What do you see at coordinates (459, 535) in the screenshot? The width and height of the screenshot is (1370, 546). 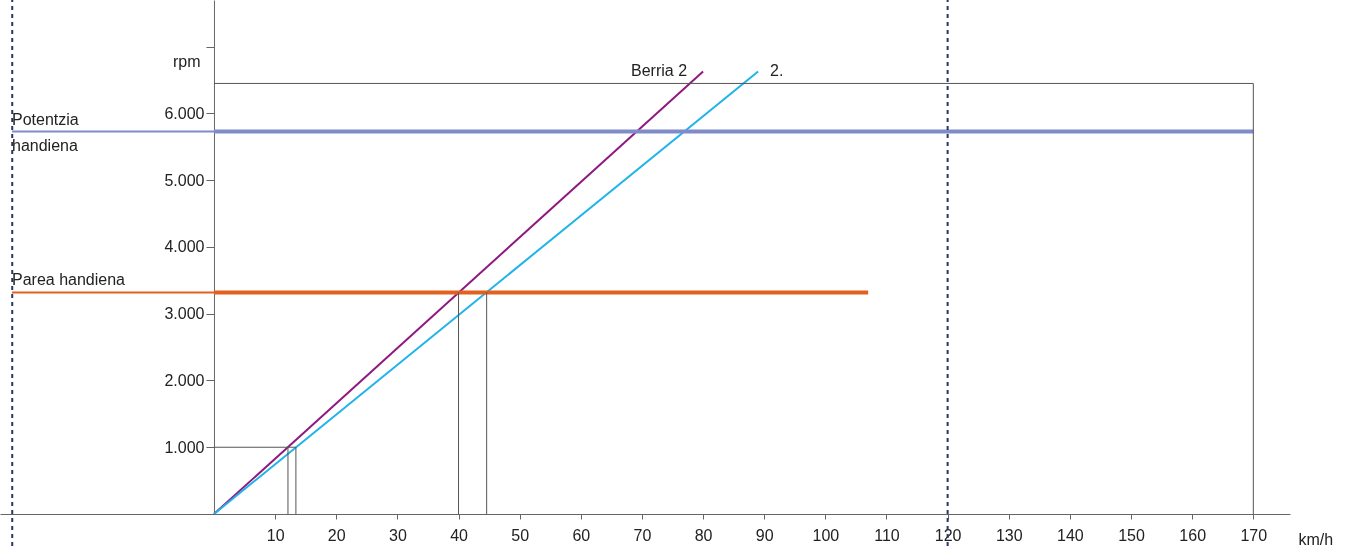 I see `x-tick-label: 40` at bounding box center [459, 535].